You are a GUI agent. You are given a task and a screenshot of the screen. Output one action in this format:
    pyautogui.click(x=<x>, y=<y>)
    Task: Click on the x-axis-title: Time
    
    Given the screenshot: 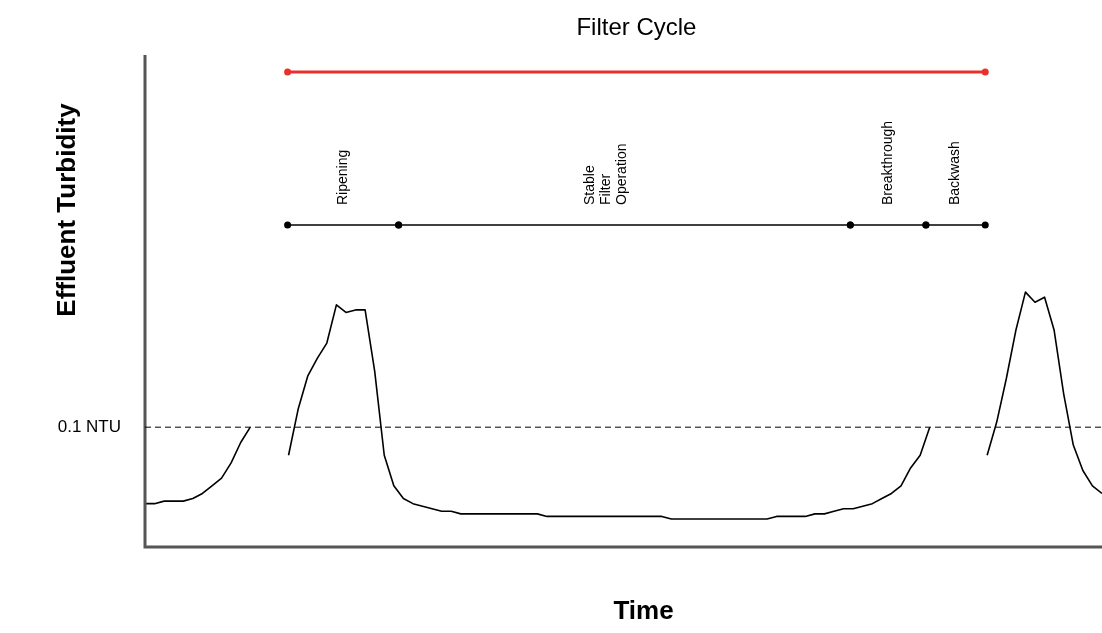 What is the action you would take?
    pyautogui.click(x=643, y=610)
    